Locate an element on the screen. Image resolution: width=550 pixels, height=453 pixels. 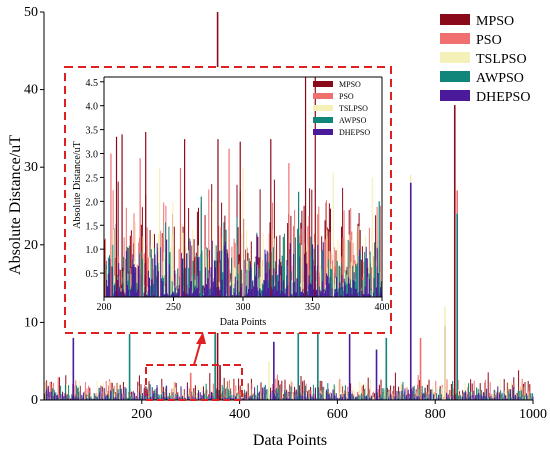
y-tick-label: 30 is located at coordinates (31, 167).